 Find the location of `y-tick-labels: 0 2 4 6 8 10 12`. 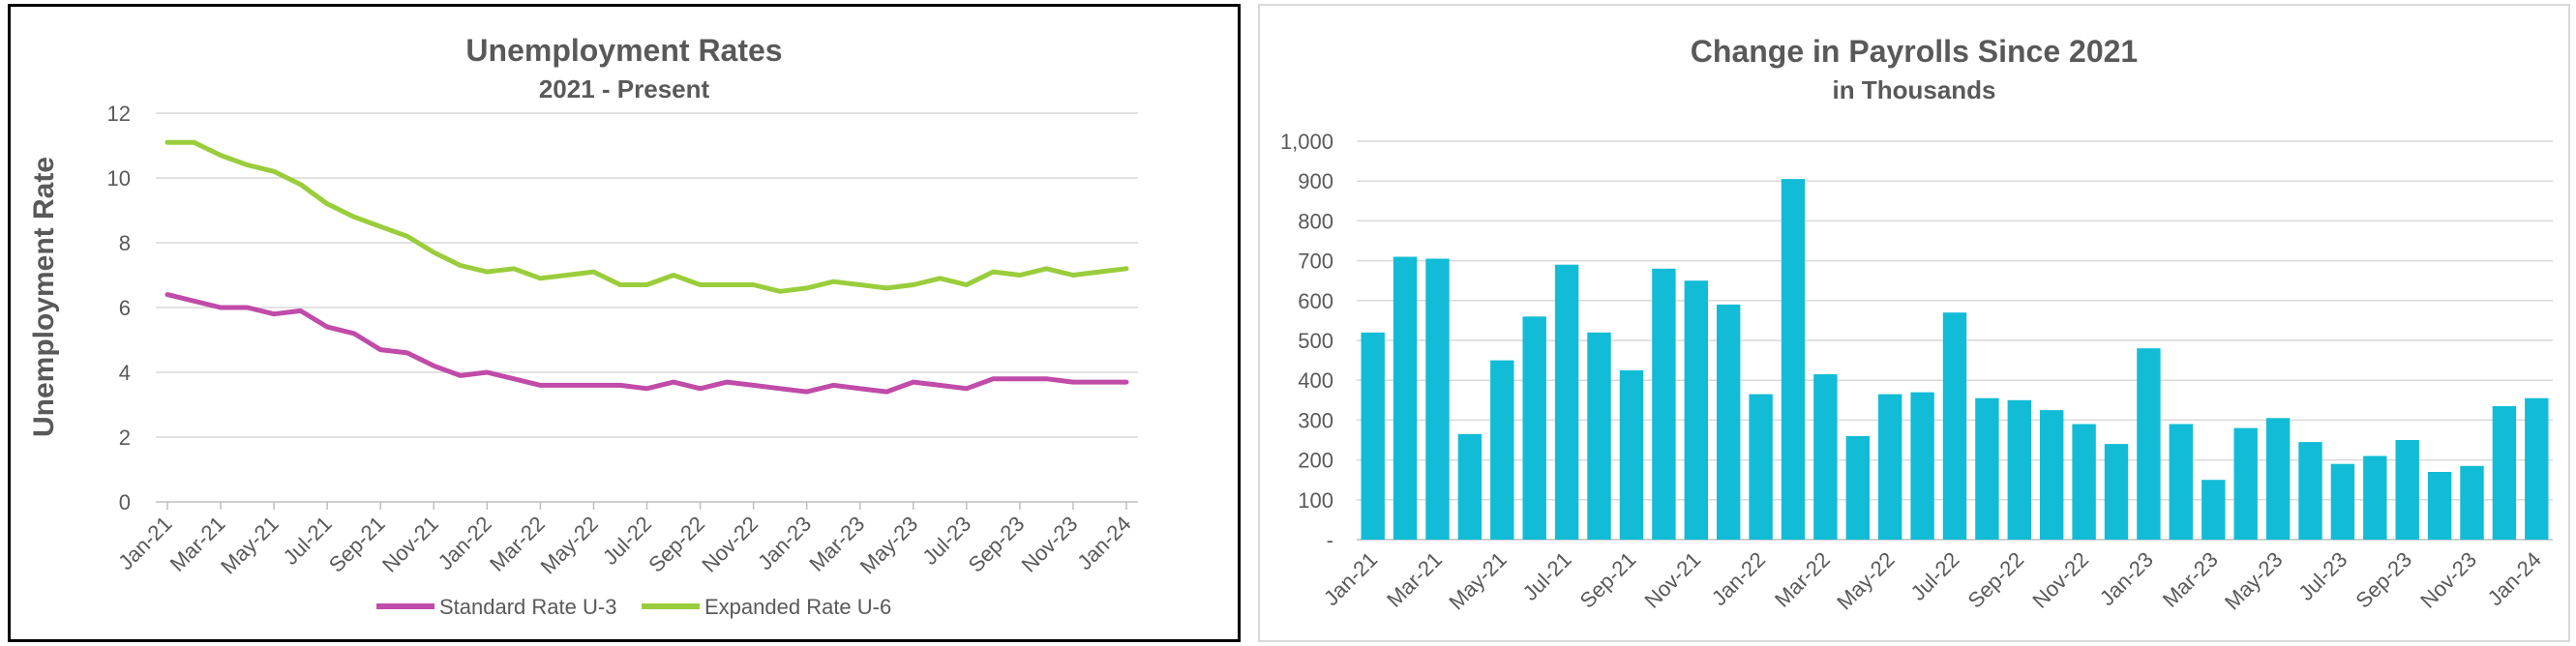

y-tick-labels: 0 2 4 6 8 10 12 is located at coordinates (119, 308).